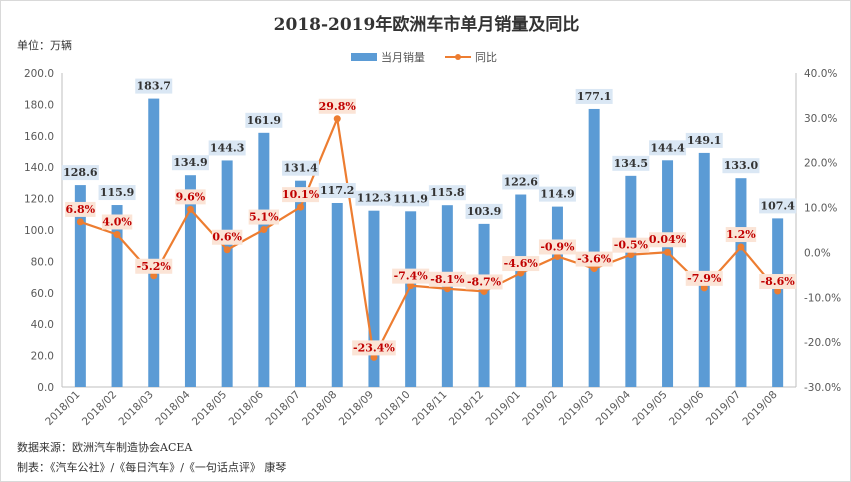 The image size is (851, 482). Describe the element at coordinates (392, 408) in the screenshot. I see `x-tick-label: 2018/10` at that location.